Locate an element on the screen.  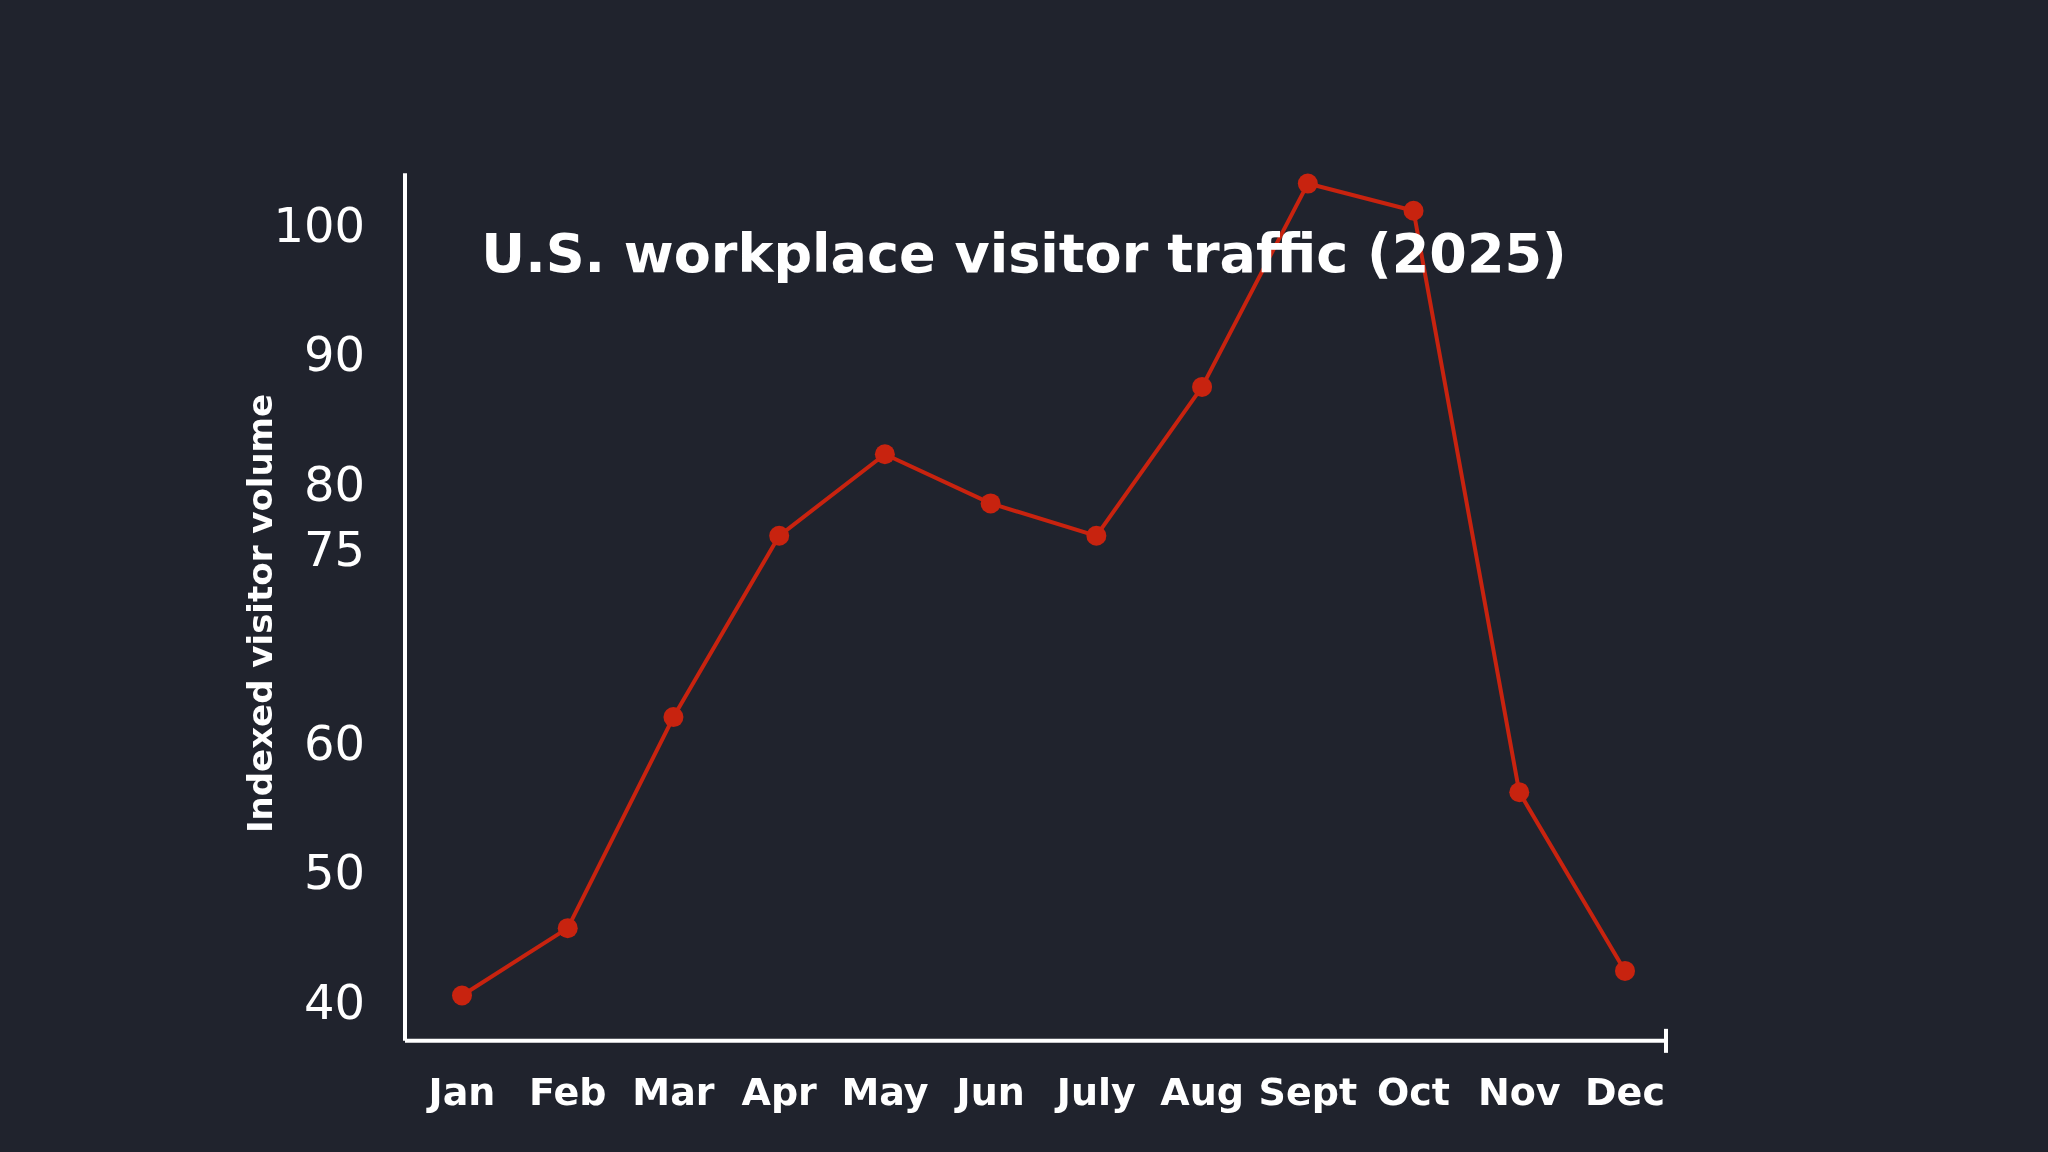
x-tick-label: Aug is located at coordinates (1202, 1092).